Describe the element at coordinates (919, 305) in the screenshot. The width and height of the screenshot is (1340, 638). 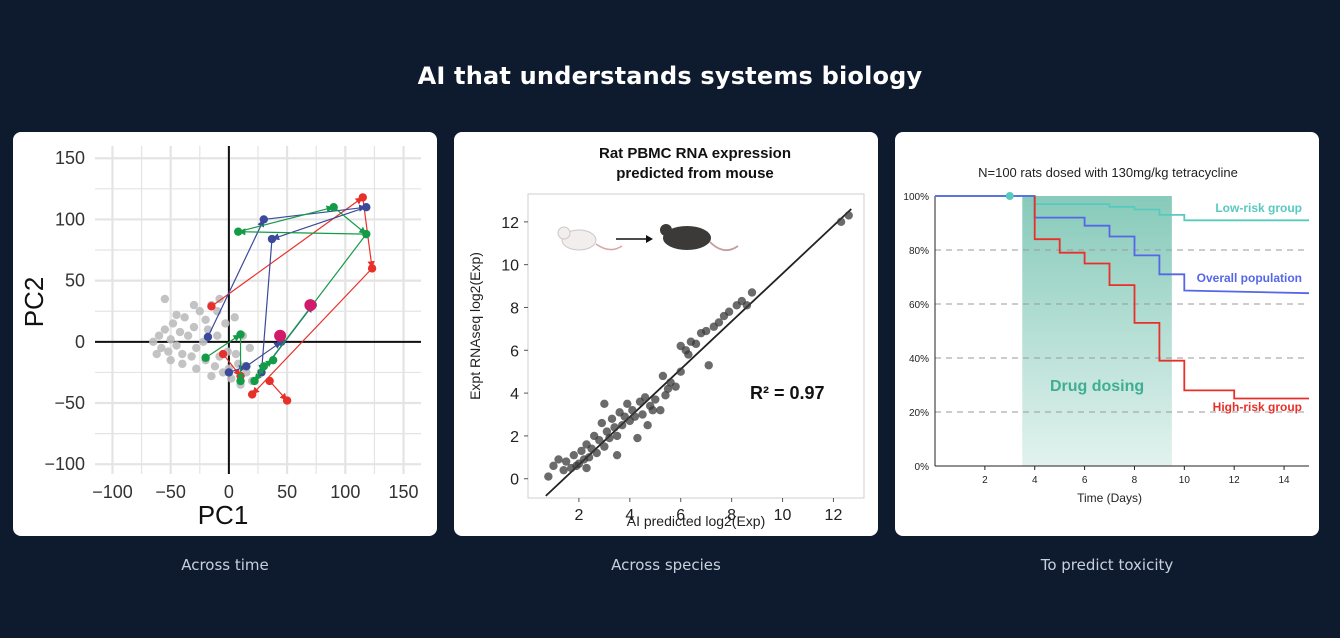
I see `y-tick-label: 60%` at that location.